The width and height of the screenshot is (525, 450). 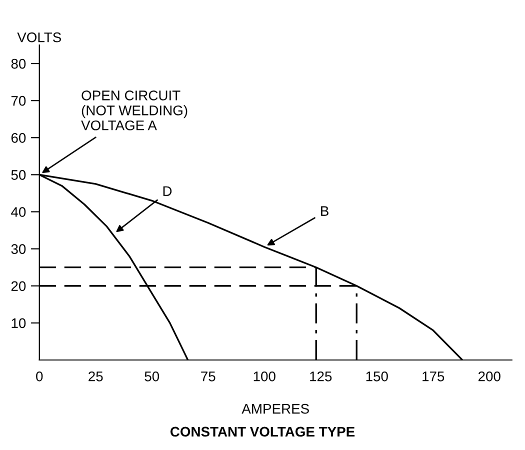 What do you see at coordinates (167, 191) in the screenshot?
I see `annotation: D` at bounding box center [167, 191].